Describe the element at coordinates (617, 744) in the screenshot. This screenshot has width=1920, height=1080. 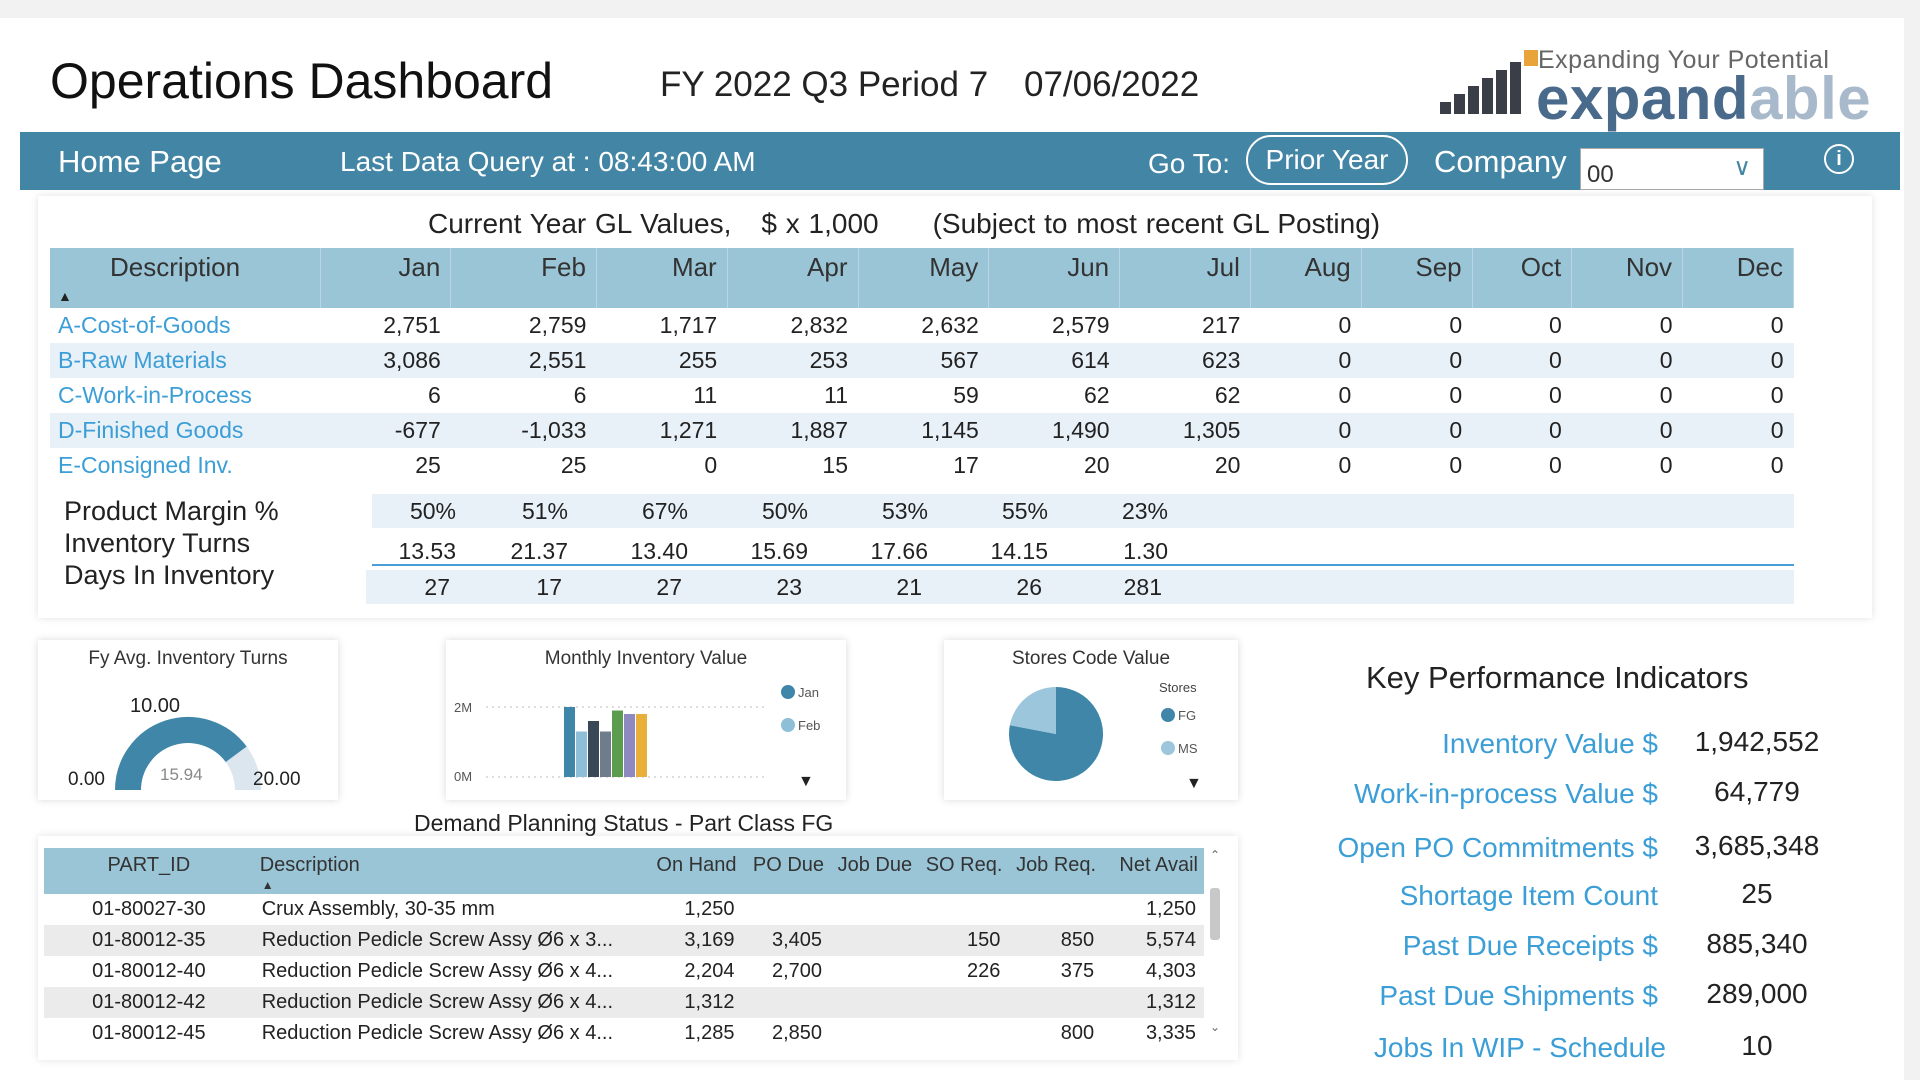
I see `bar-may` at that location.